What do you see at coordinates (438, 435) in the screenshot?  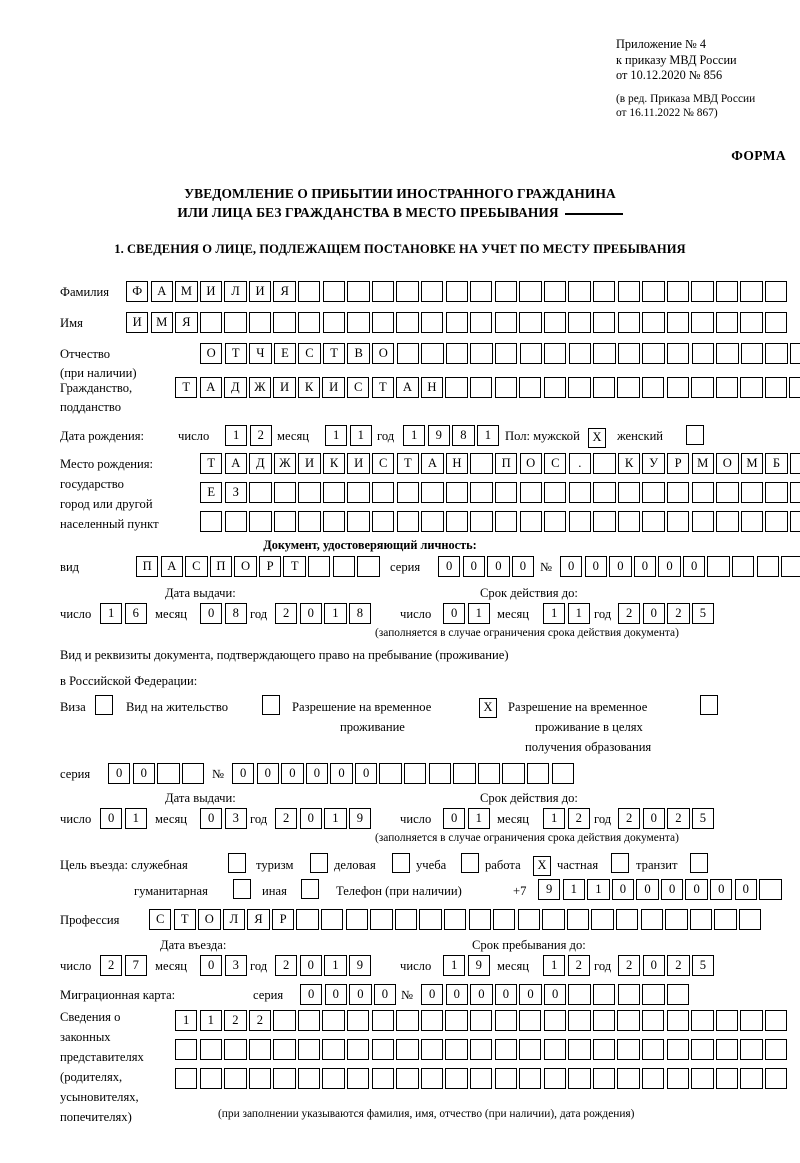 I see `char-cell: 9` at bounding box center [438, 435].